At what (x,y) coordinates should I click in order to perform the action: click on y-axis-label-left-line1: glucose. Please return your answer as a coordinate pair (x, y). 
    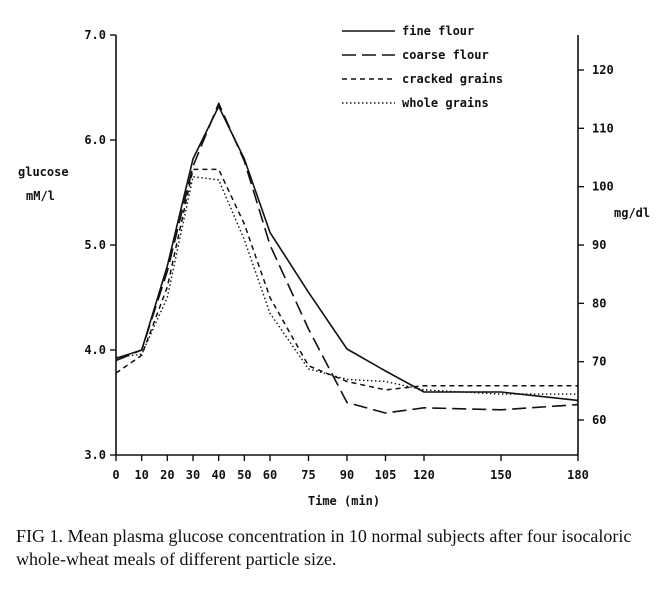
    Looking at the image, I should click on (43, 172).